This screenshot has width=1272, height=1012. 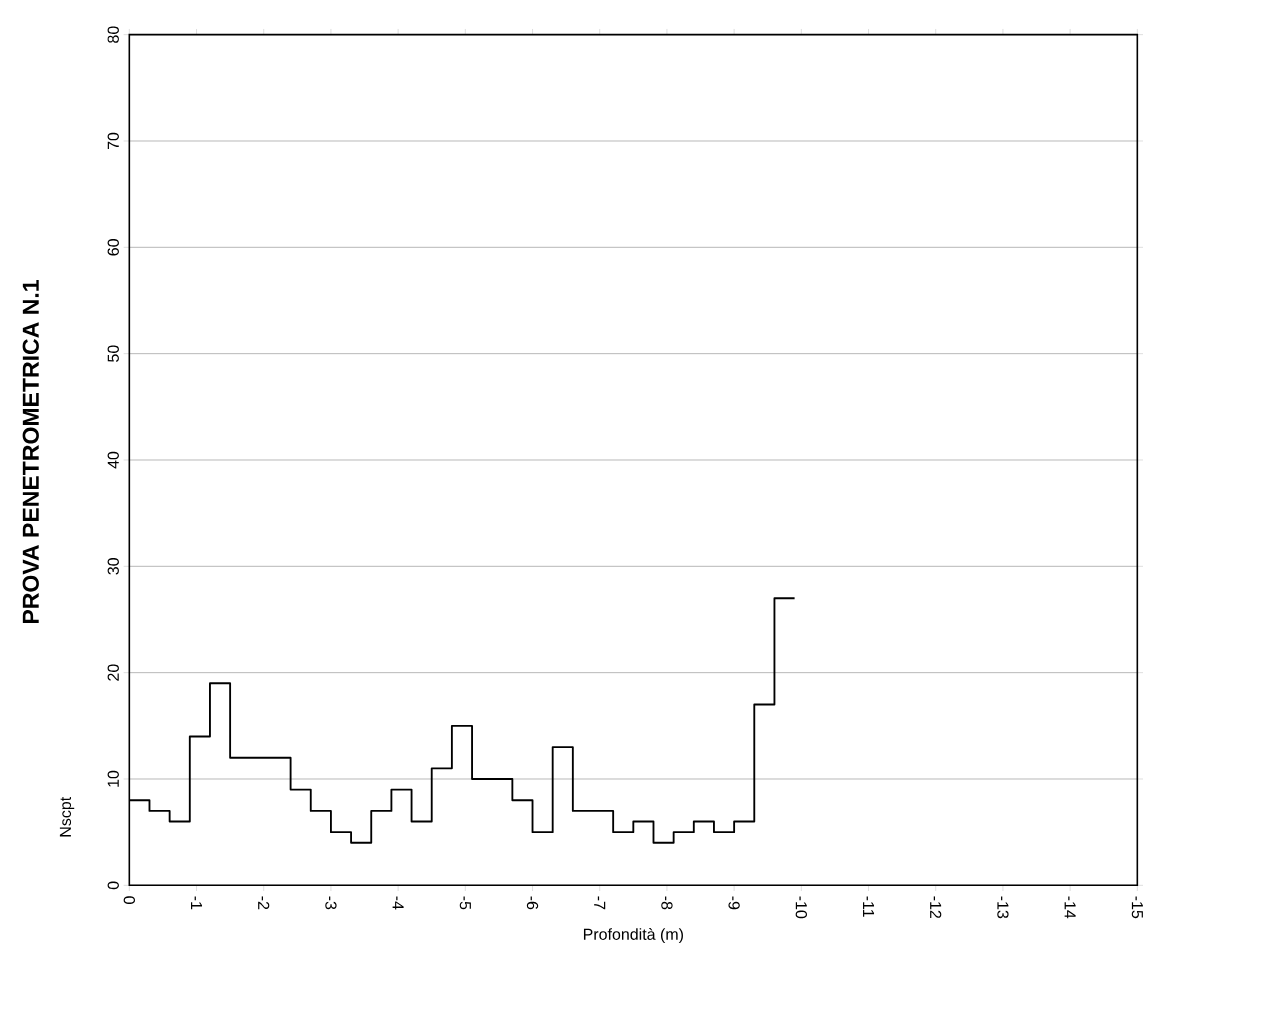 I want to click on y-axis-title: Nscpt, so click(x=67, y=816).